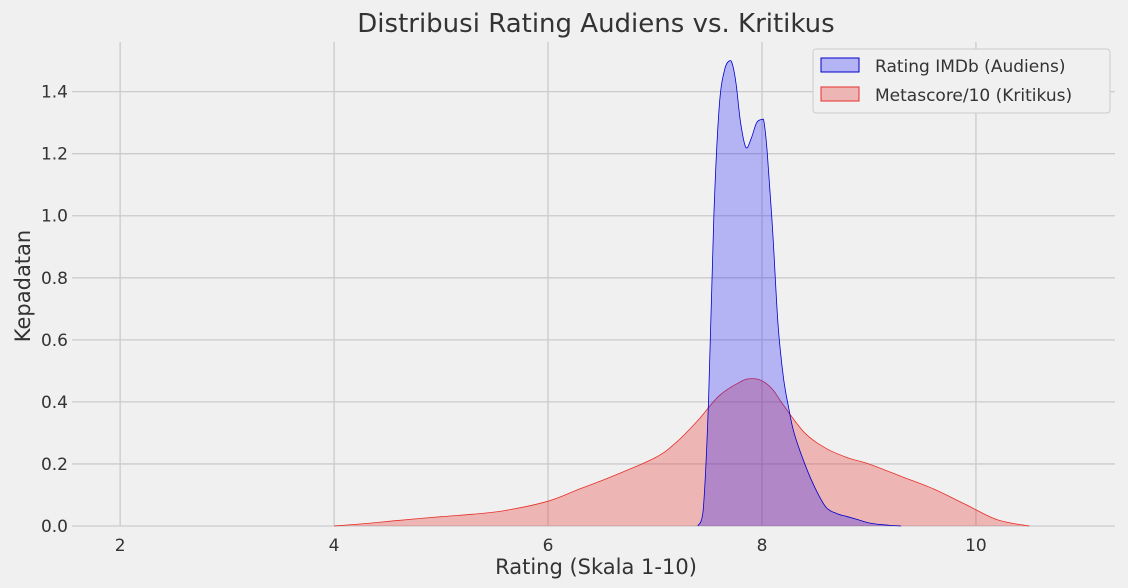 The image size is (1128, 588). Describe the element at coordinates (970, 67) in the screenshot. I see `legend-label-imdb: Rating IMDb (Audiens)` at that location.